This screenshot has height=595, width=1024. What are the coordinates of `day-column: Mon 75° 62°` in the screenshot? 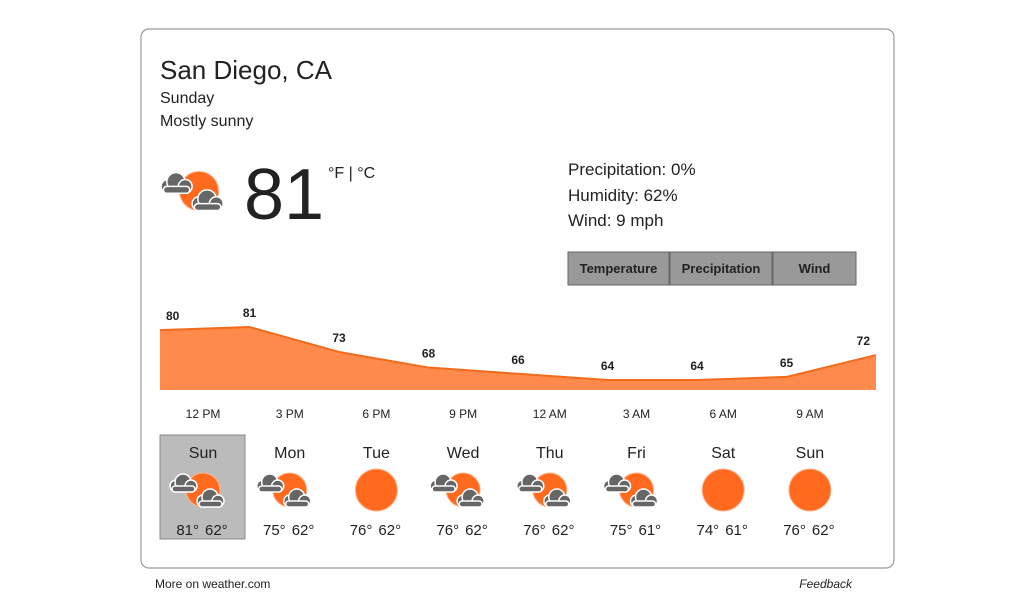 It's located at (288, 492).